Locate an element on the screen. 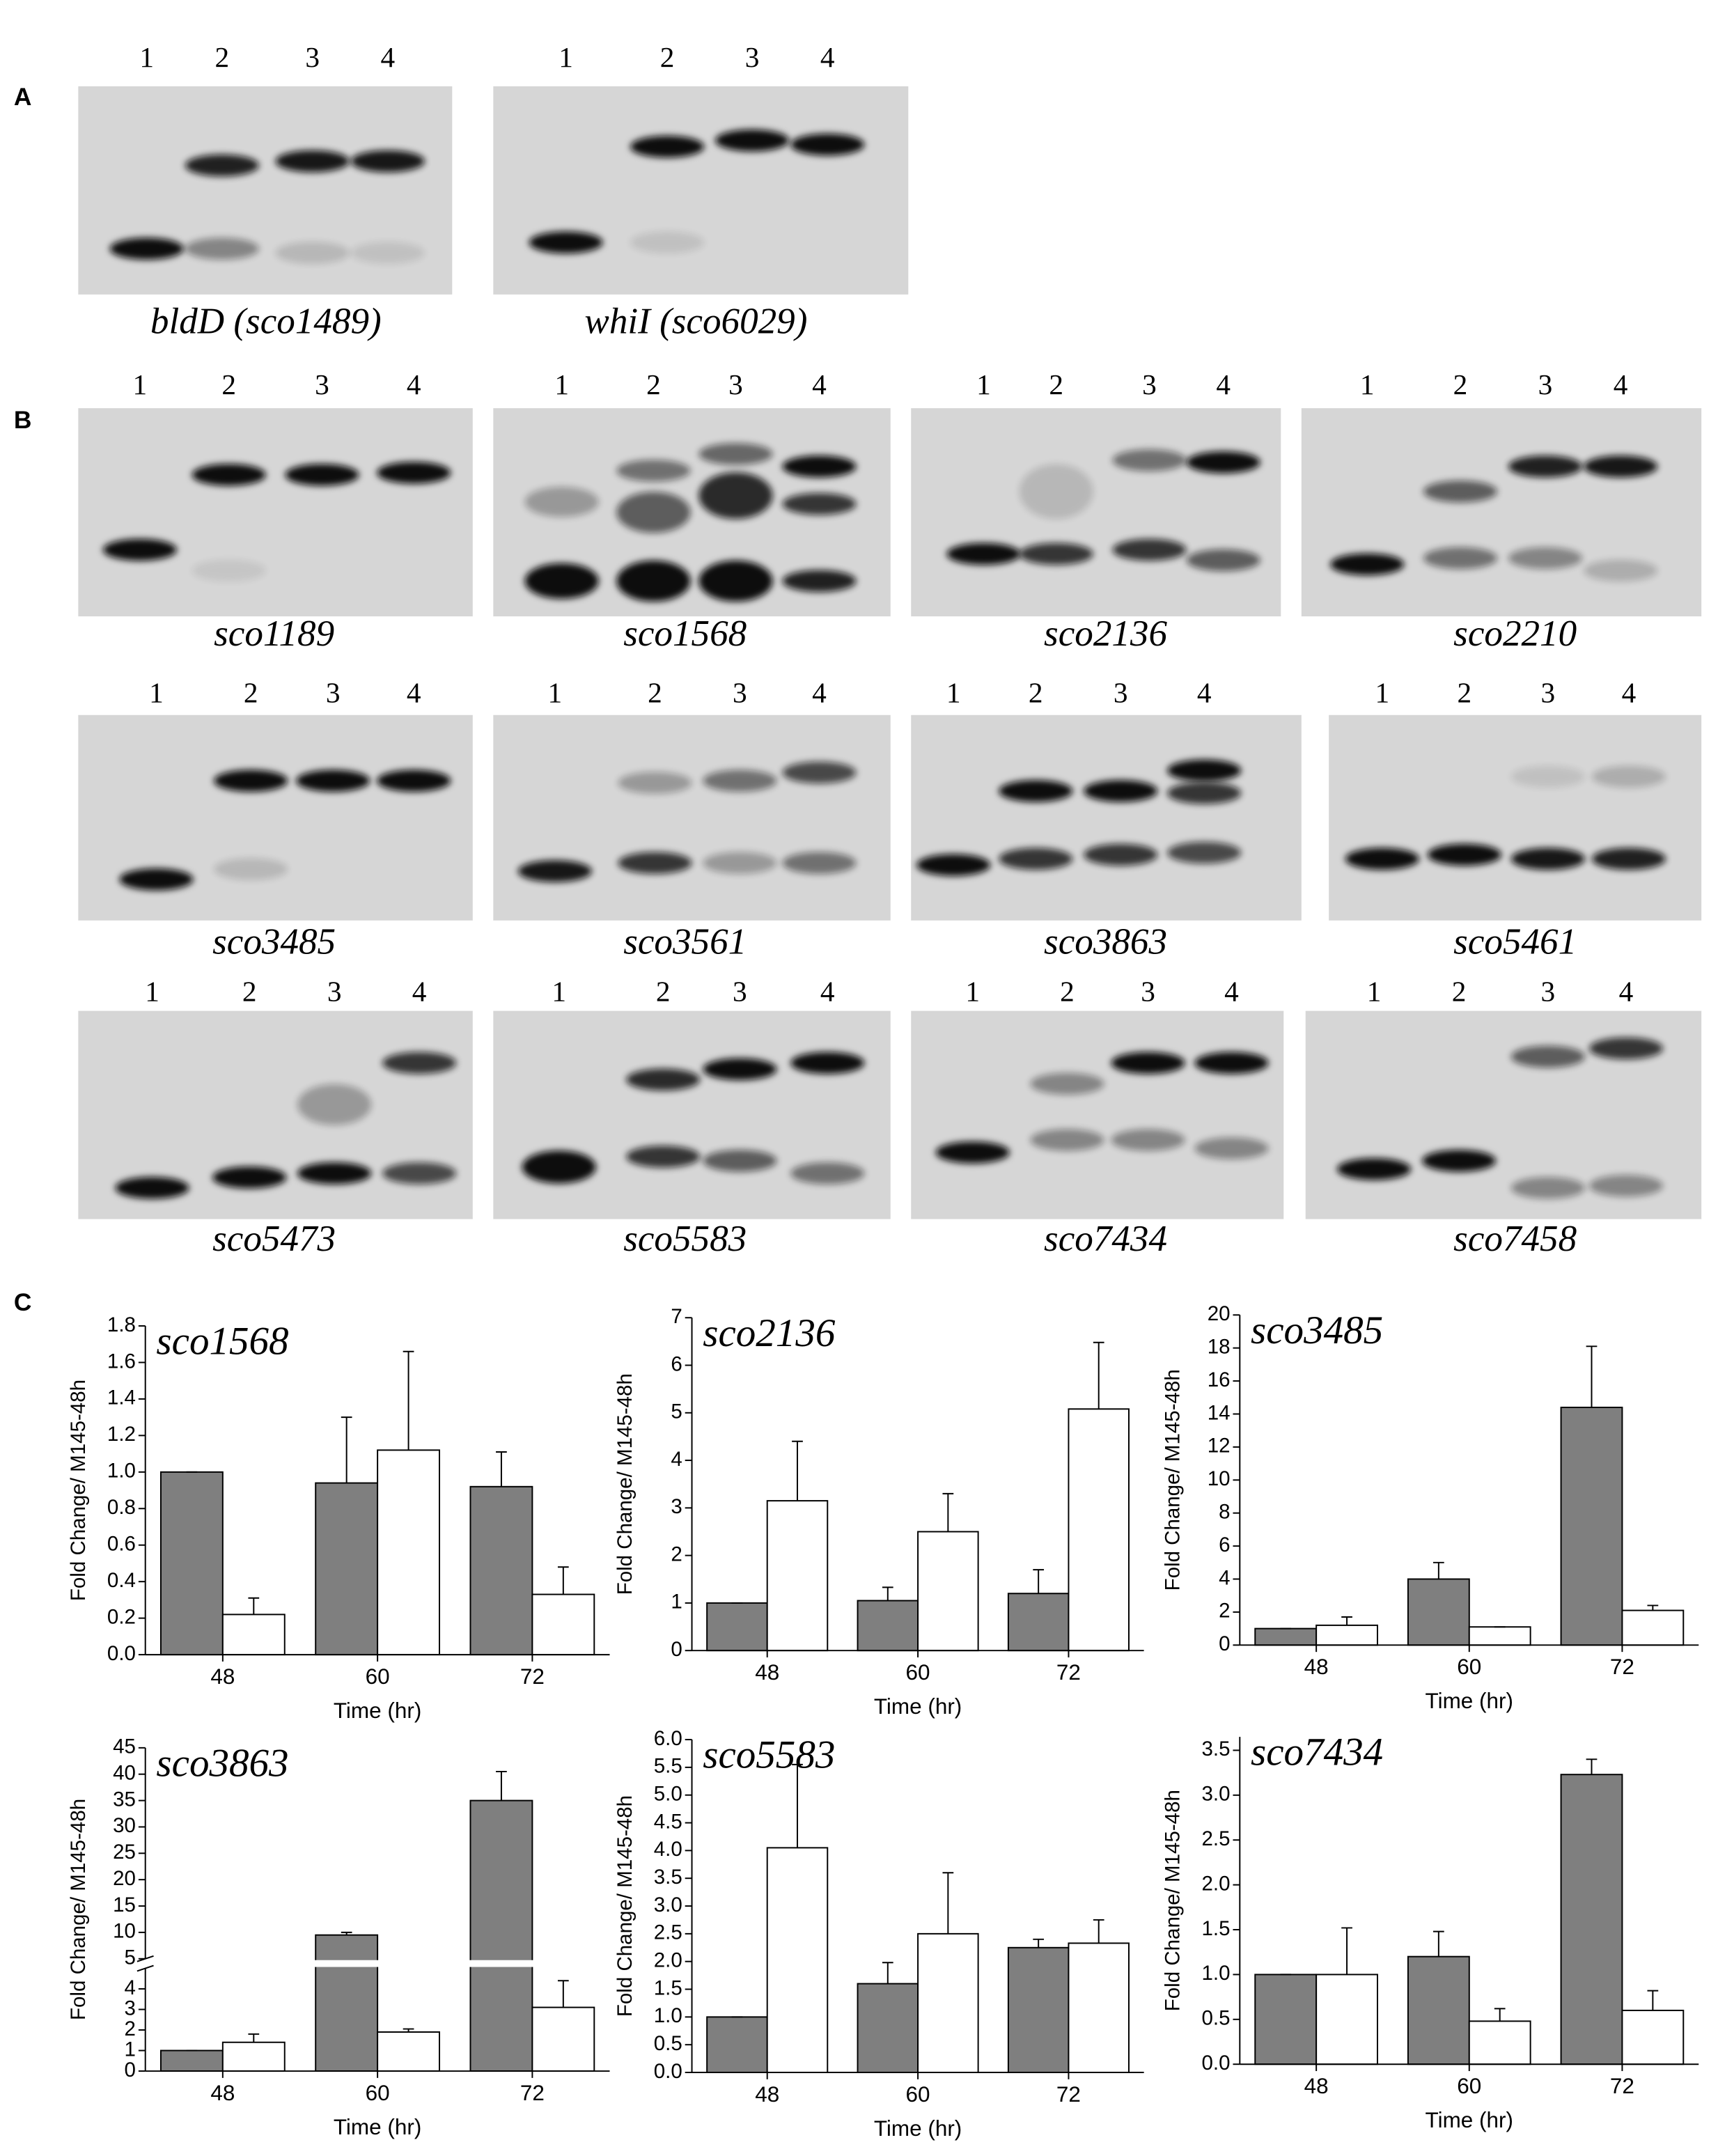 Image resolution: width=1718 pixels, height=2156 pixels. gel-caption: sco3863 is located at coordinates (1105, 941).